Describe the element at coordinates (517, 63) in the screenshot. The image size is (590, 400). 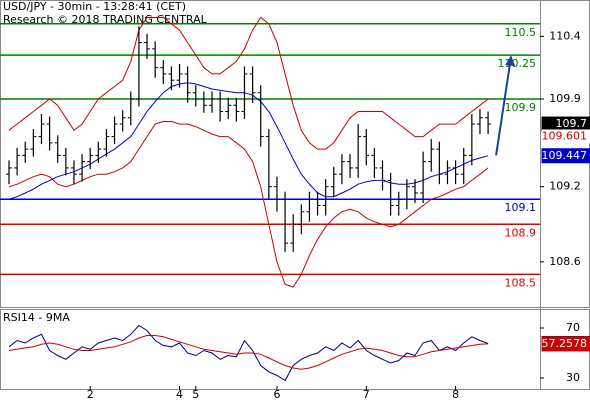
I see `level-label: 110.25` at that location.